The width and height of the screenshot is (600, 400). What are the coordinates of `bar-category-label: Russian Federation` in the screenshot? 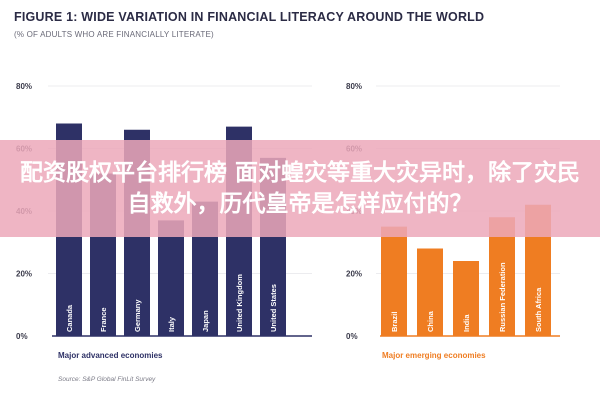 It's located at (502, 297).